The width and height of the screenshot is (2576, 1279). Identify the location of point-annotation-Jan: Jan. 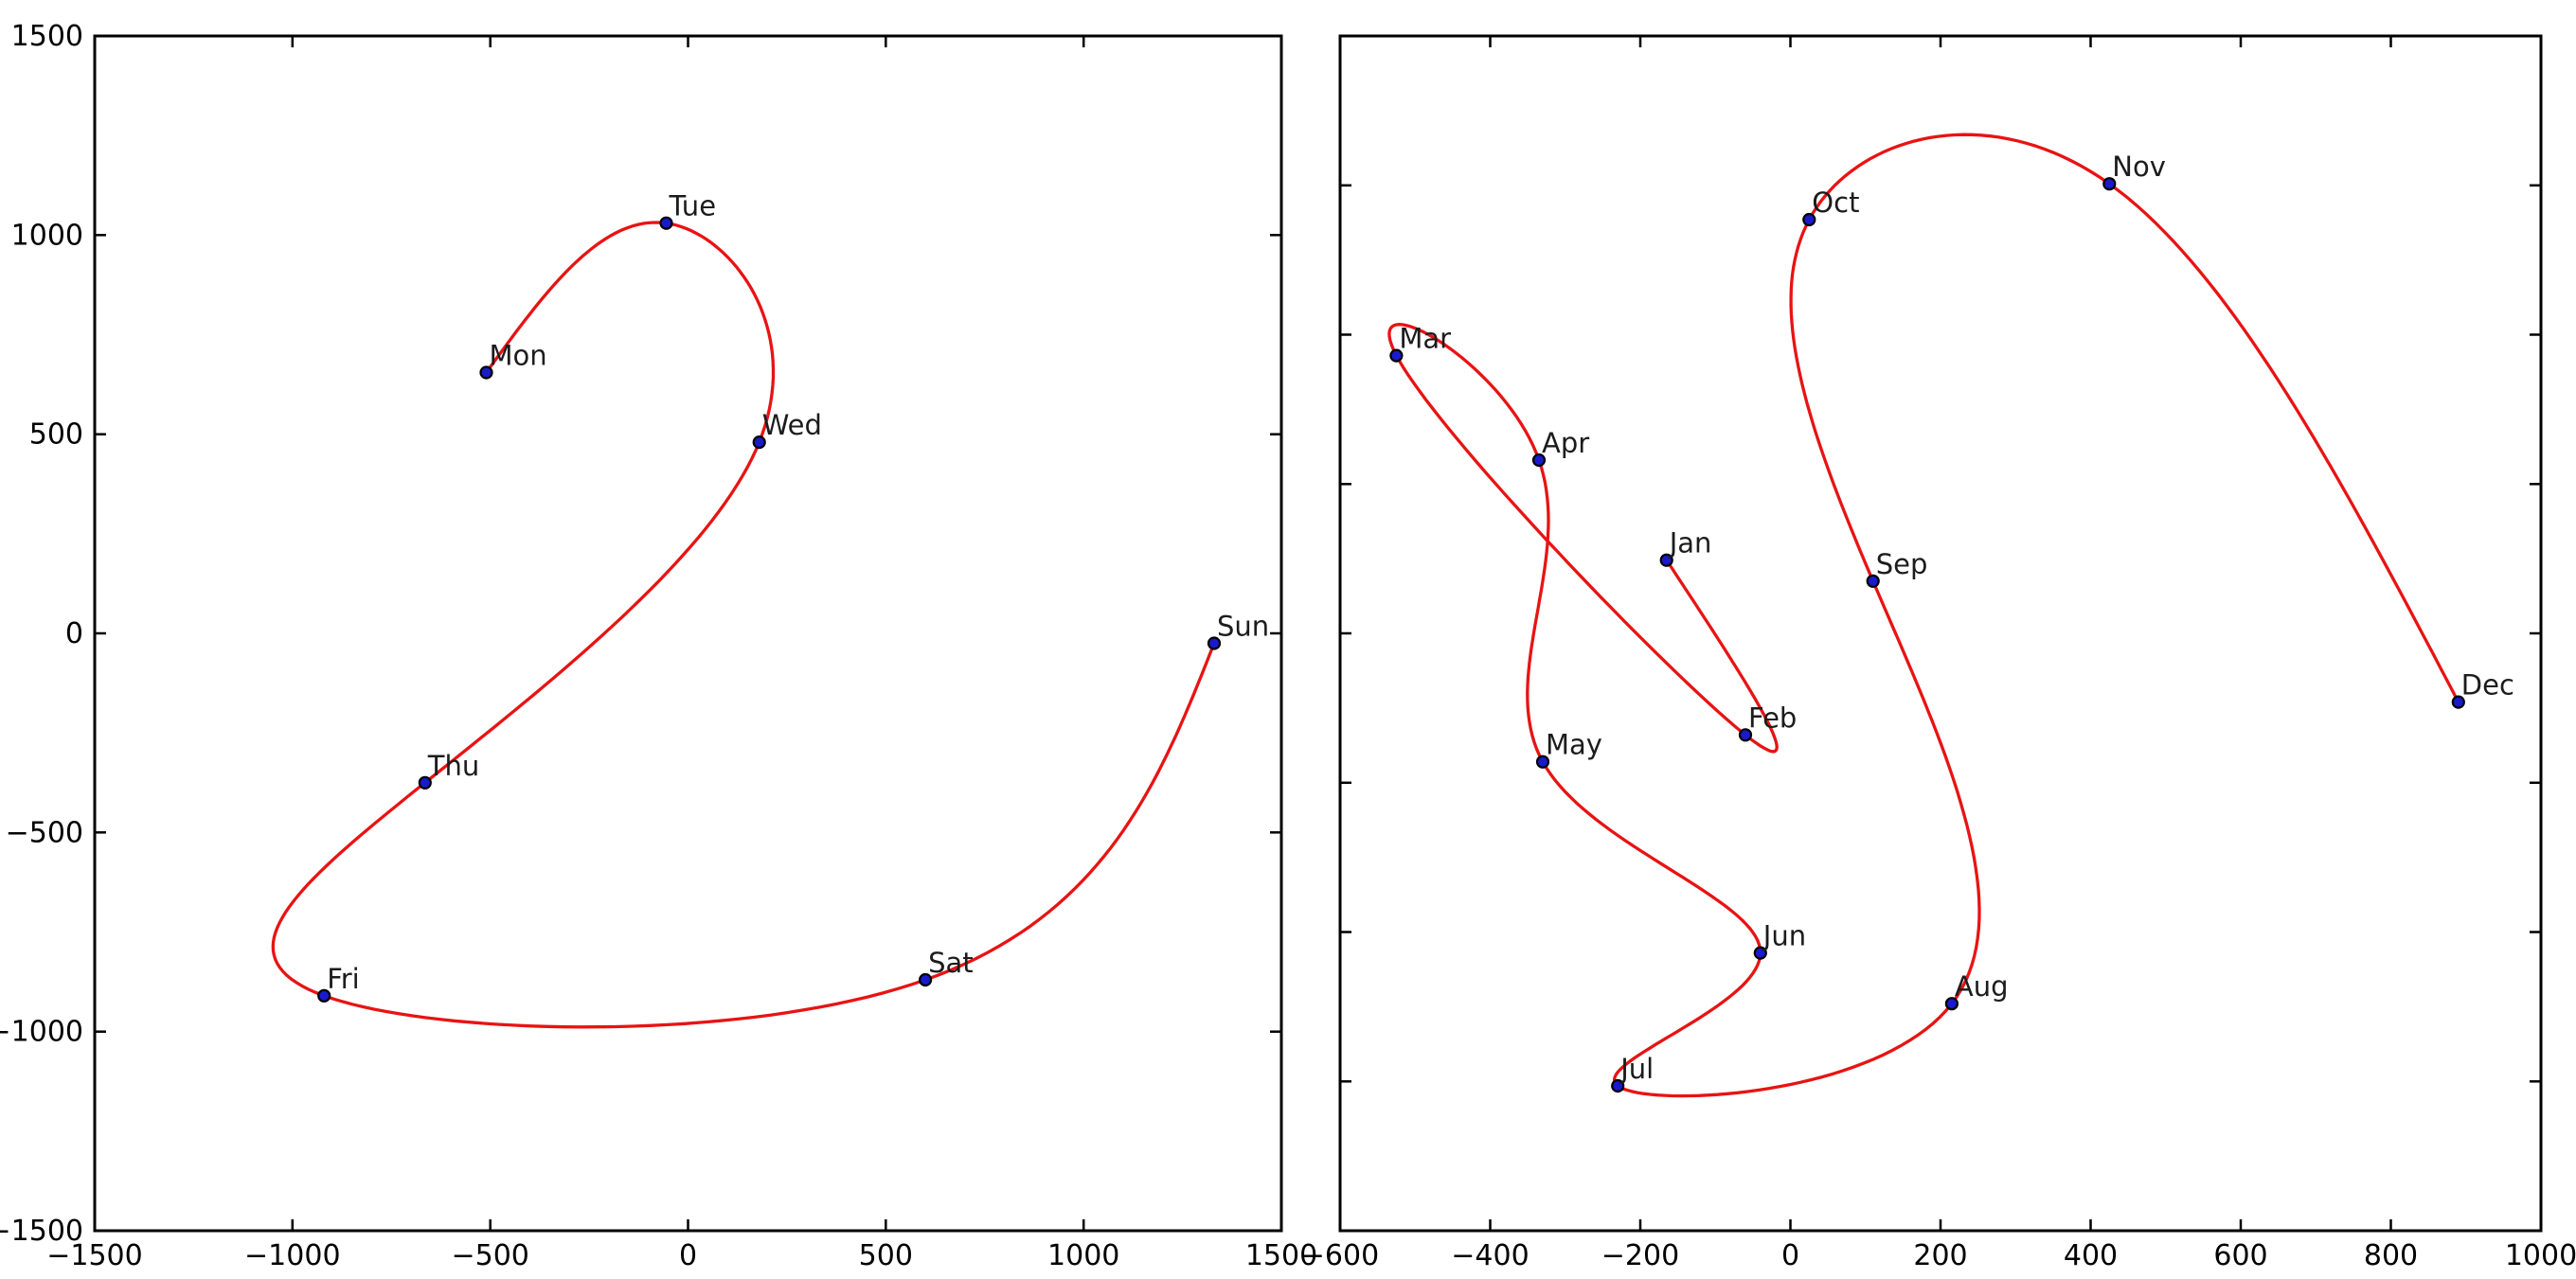
(1690, 543).